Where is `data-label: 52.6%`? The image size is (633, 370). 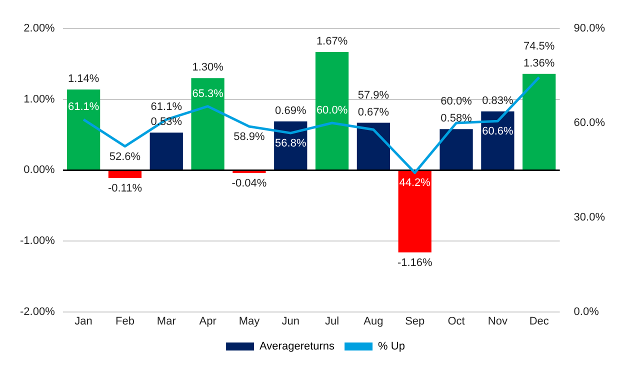 data-label: 52.6% is located at coordinates (125, 156).